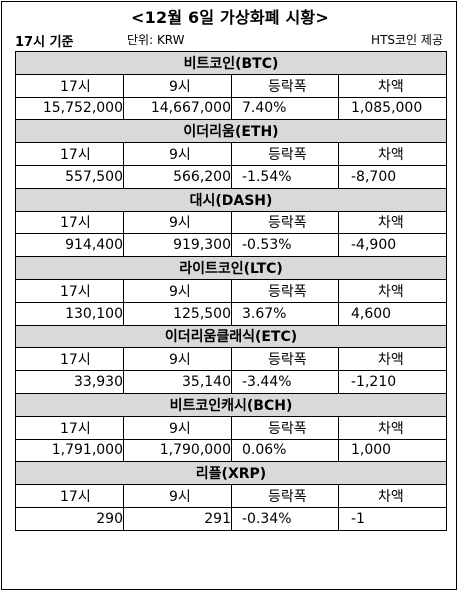  I want to click on value-cell-v17: 33,930, so click(69, 382).